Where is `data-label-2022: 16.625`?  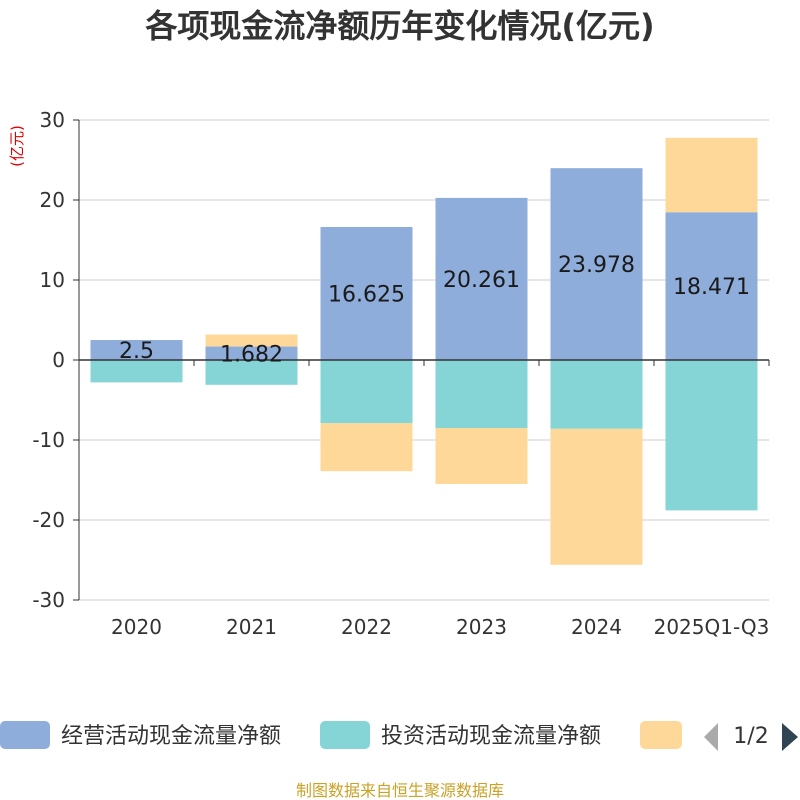
data-label-2022: 16.625 is located at coordinates (366, 295).